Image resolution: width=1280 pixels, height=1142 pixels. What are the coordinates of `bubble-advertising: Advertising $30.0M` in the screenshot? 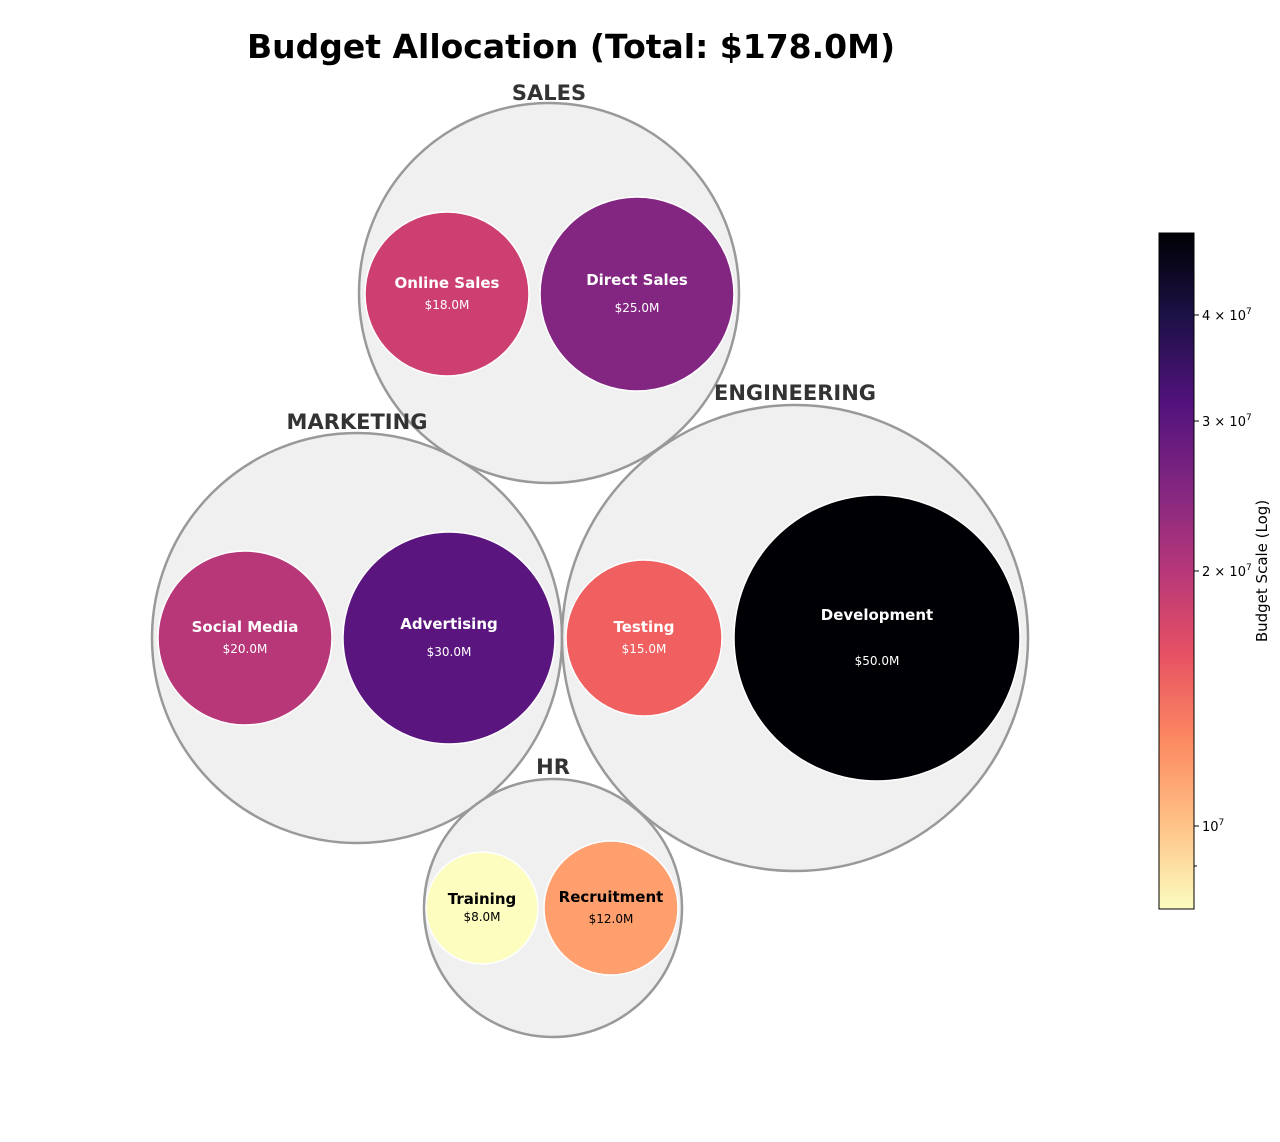 It's located at (449, 638).